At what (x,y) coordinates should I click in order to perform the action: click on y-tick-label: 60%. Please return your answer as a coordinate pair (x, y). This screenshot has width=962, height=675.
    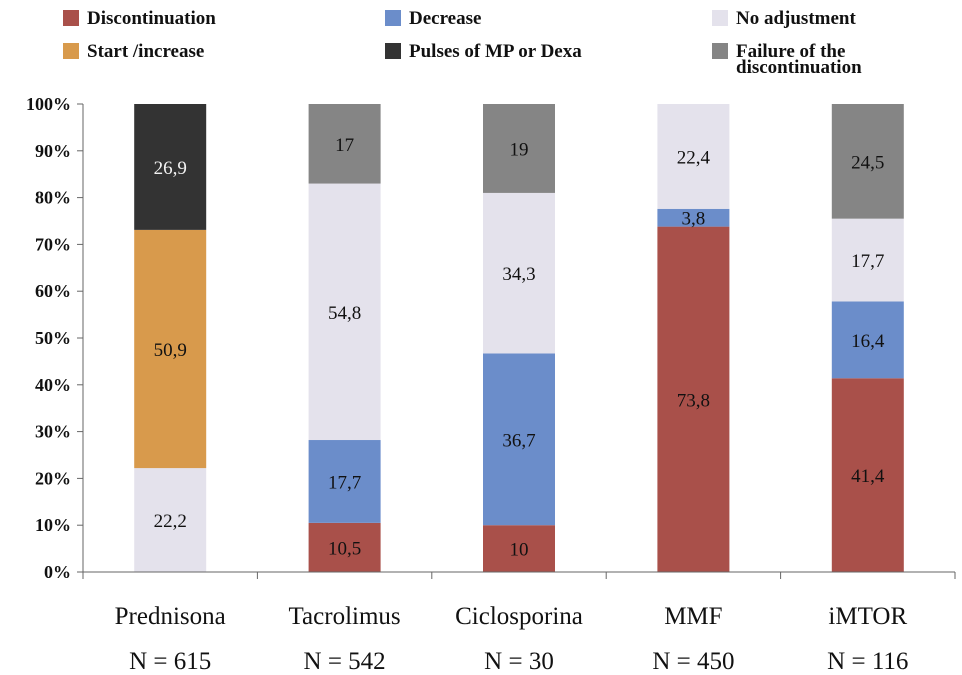
    Looking at the image, I should click on (53, 291).